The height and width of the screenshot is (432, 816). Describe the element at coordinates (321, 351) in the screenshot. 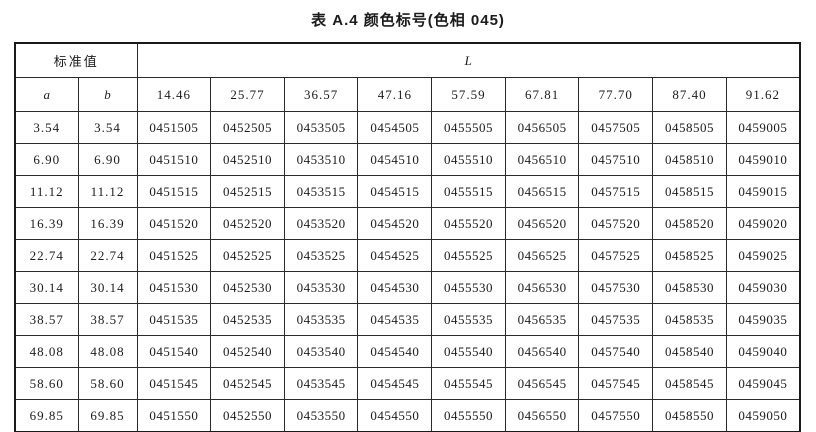

I see `color-code-cell: 0453540` at that location.